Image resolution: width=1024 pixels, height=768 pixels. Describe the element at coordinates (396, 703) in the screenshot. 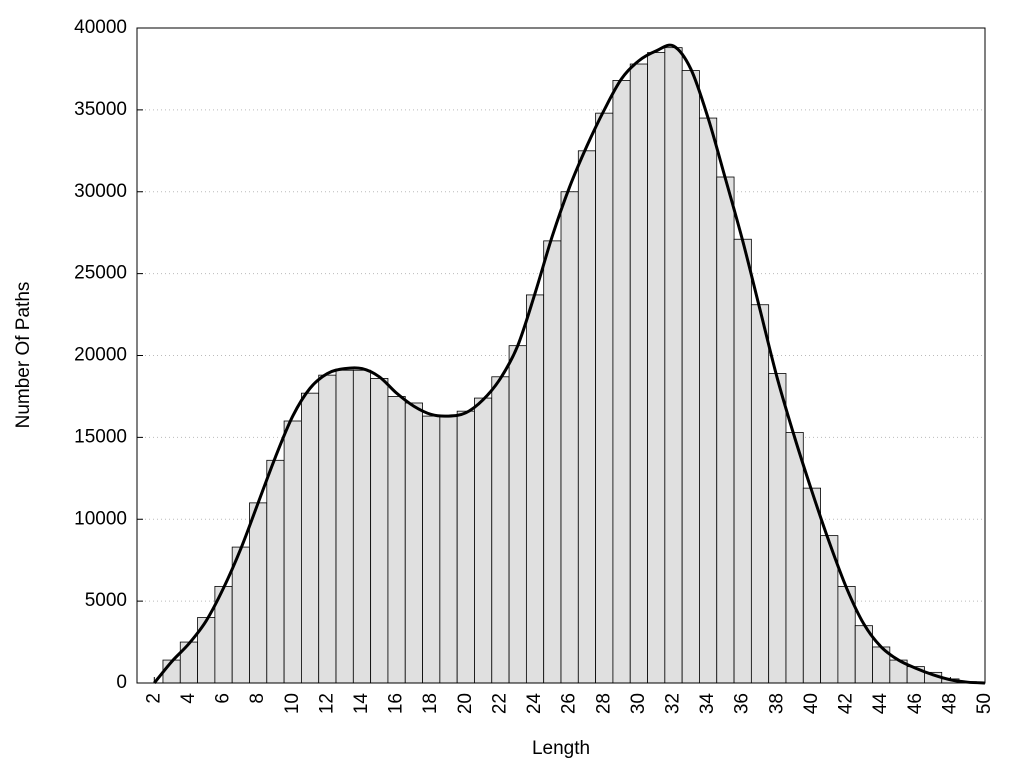

I see `x-tick-label: 16` at that location.